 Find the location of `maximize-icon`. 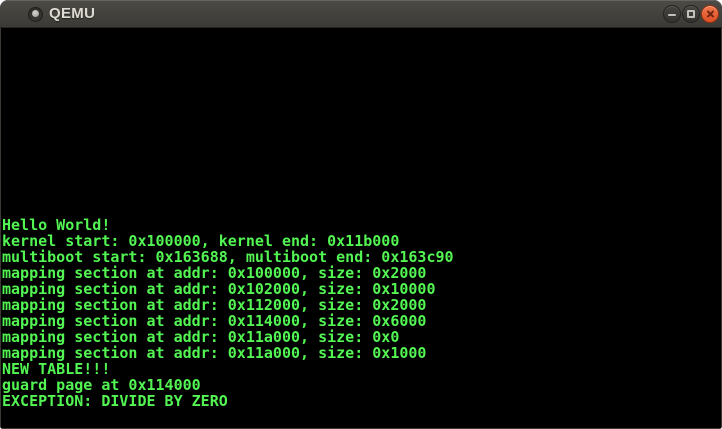

maximize-icon is located at coordinates (691, 14).